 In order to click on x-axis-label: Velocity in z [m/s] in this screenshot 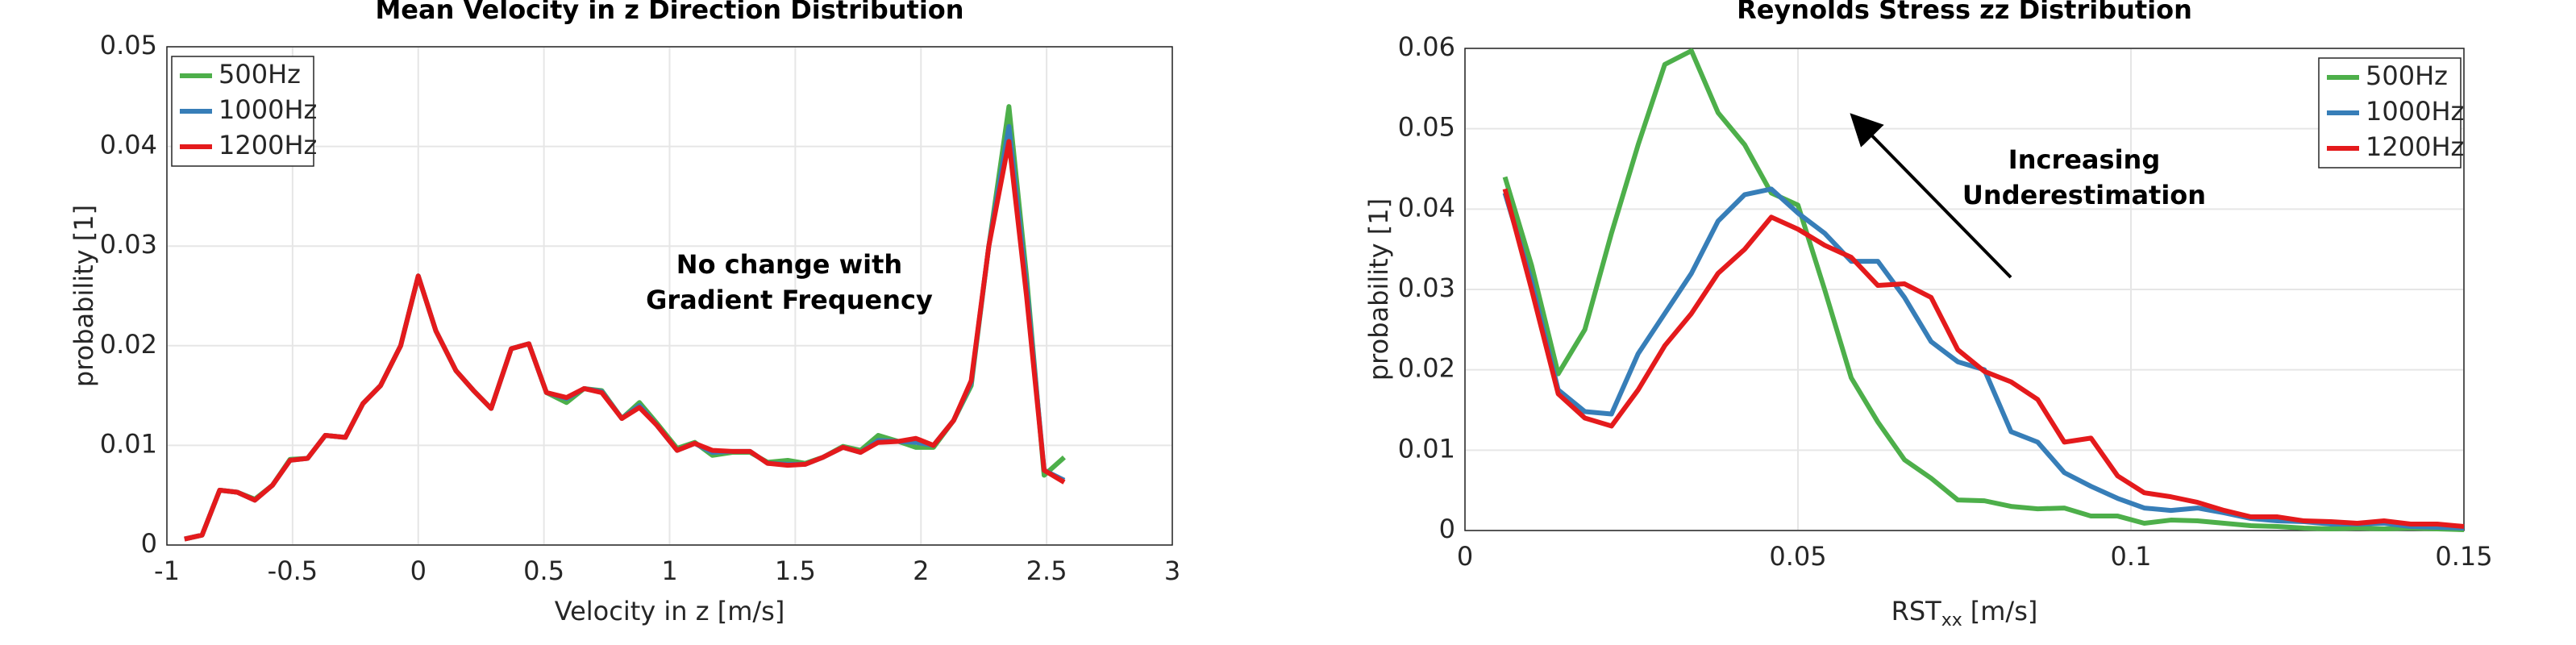, I will do `click(670, 611)`.